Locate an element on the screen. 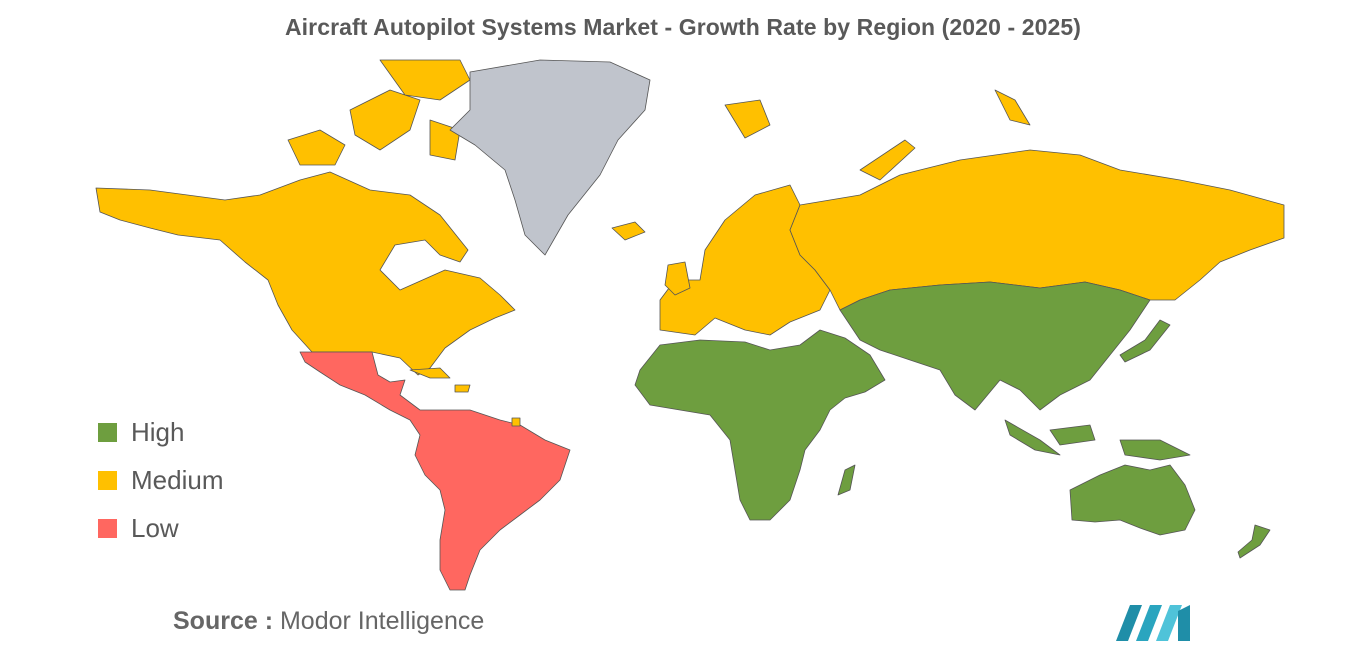 Image resolution: width=1366 pixels, height=655 pixels. region-north-america is located at coordinates (305, 273).